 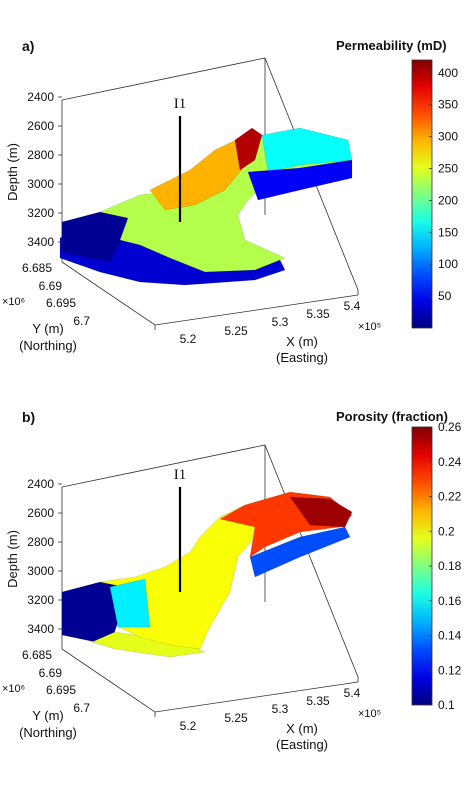 I want to click on colorbar-tick-label: 100, so click(x=448, y=264).